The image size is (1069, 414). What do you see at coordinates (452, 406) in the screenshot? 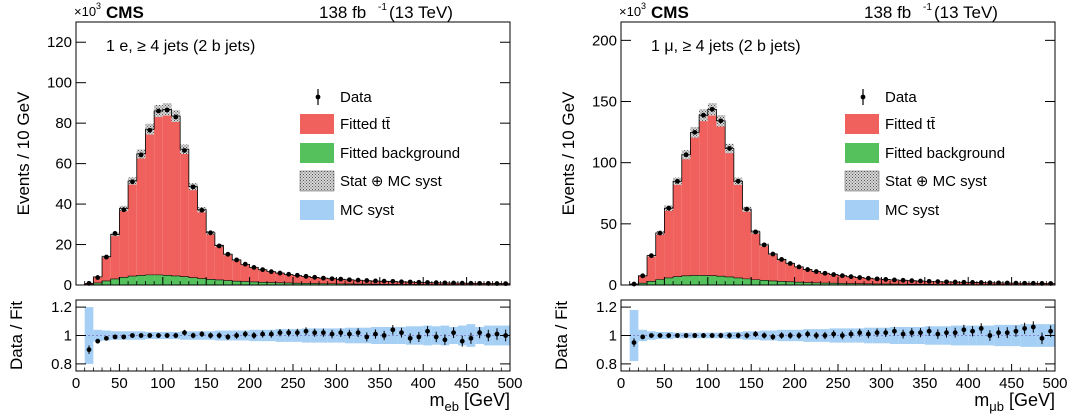
I see `x-axis-label-subscript: eb` at bounding box center [452, 406].